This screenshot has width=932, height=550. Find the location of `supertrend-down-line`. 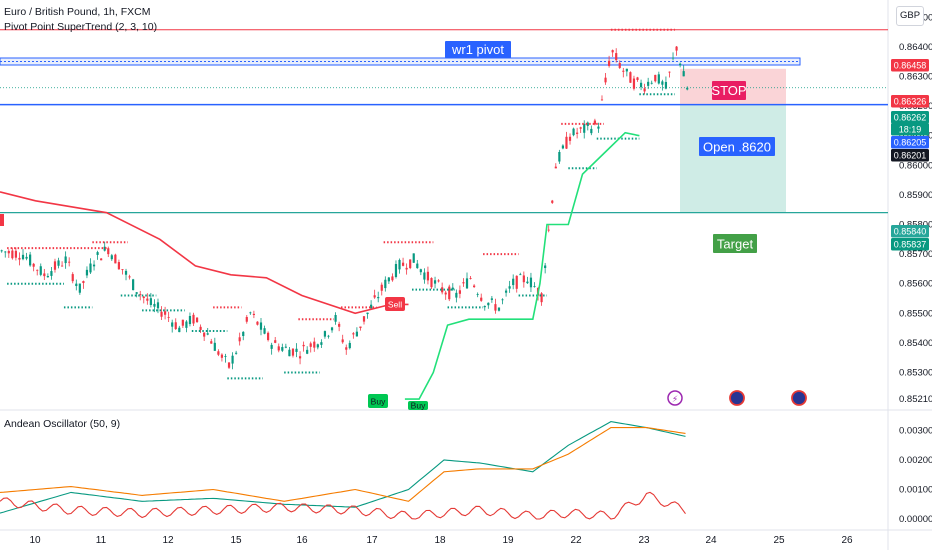

supertrend-down-line is located at coordinates (204, 253).